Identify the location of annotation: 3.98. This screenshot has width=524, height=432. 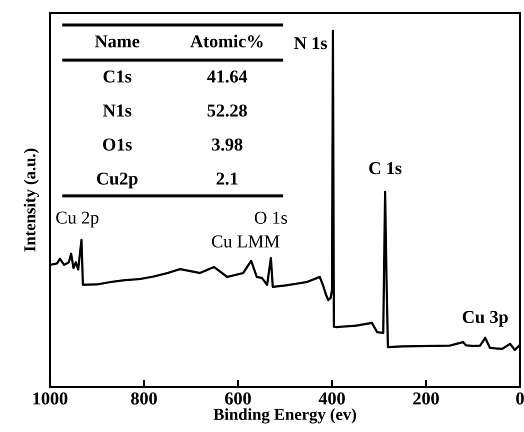
(227, 144).